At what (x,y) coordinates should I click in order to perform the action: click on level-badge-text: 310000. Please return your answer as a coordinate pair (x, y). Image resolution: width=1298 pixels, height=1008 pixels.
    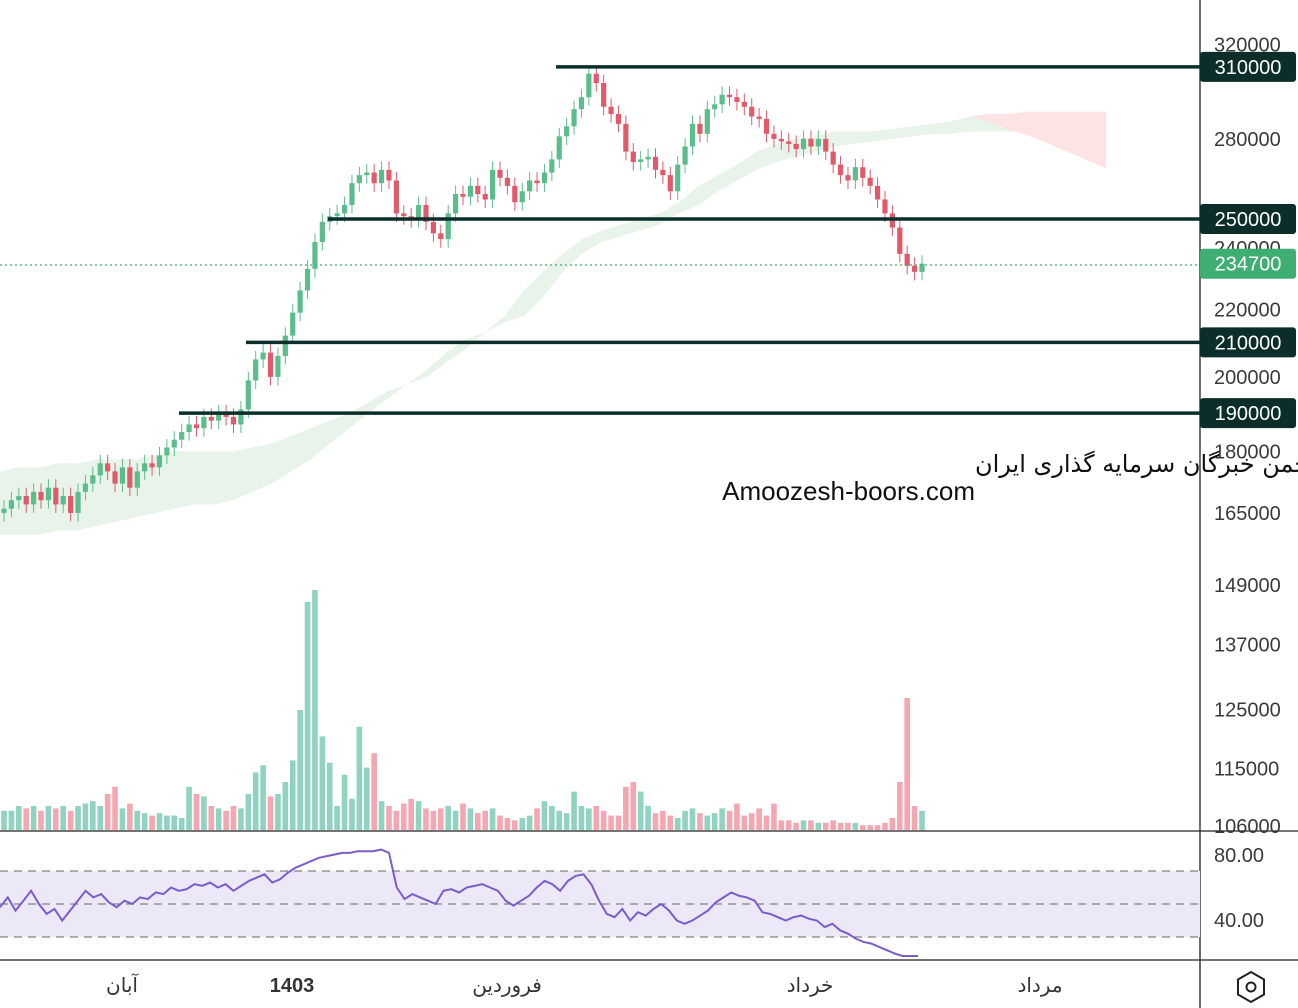
    Looking at the image, I should click on (1248, 68).